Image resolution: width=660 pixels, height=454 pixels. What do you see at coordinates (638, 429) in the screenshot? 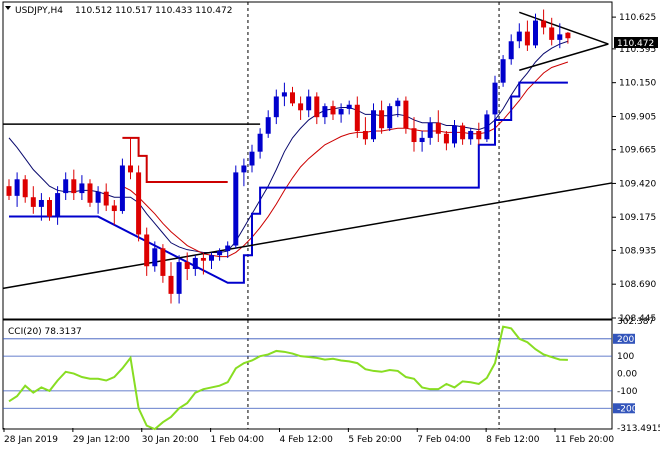
I see `cci-tick-label: -313.4915` at bounding box center [638, 429].